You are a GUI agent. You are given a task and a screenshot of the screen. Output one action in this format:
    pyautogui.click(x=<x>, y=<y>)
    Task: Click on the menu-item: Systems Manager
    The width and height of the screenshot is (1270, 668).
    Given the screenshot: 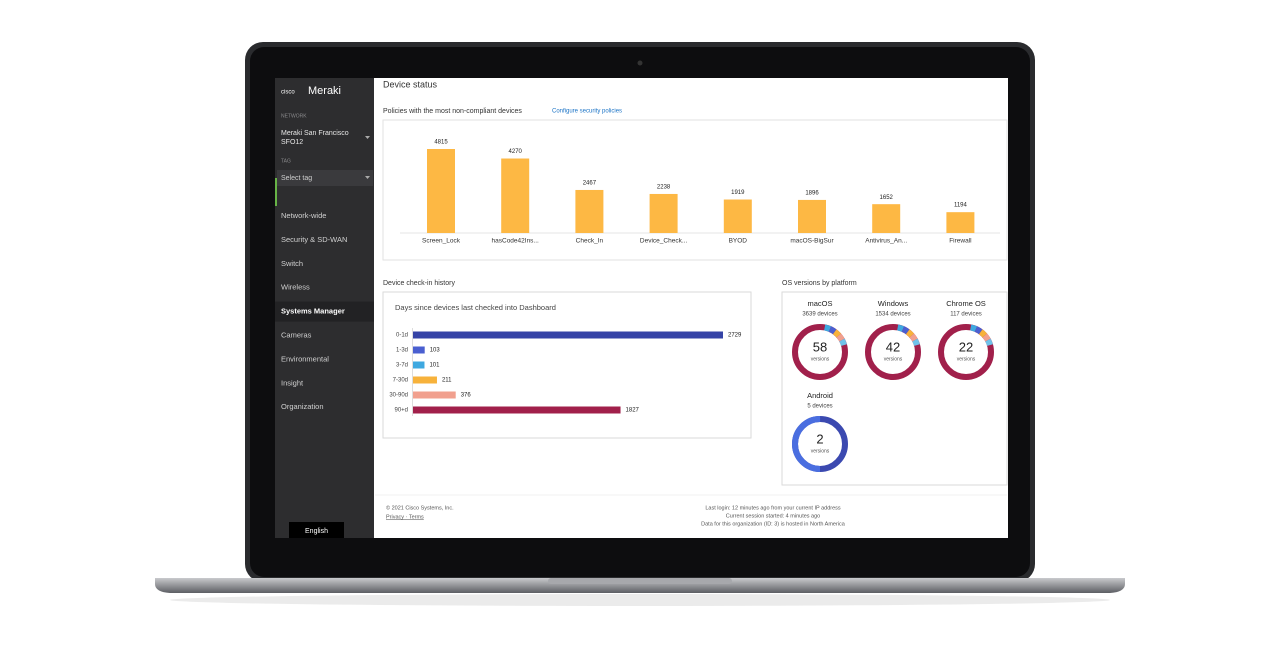 What is the action you would take?
    pyautogui.click(x=313, y=311)
    